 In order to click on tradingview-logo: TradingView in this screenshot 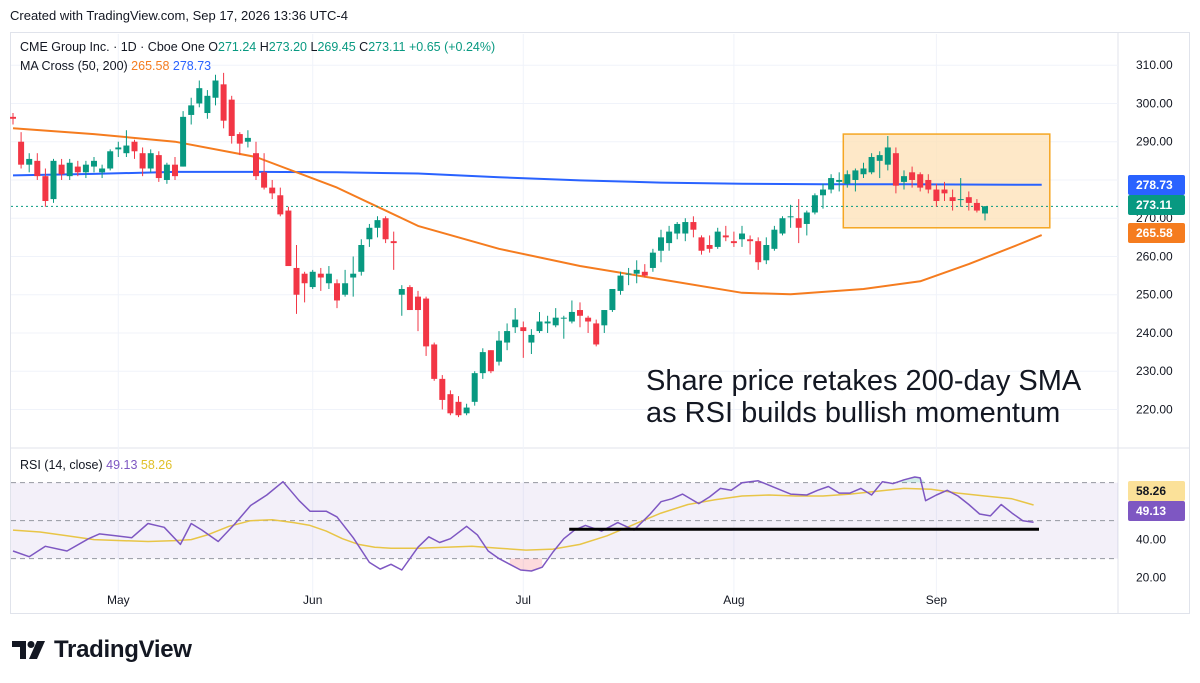, I will do `click(102, 650)`.